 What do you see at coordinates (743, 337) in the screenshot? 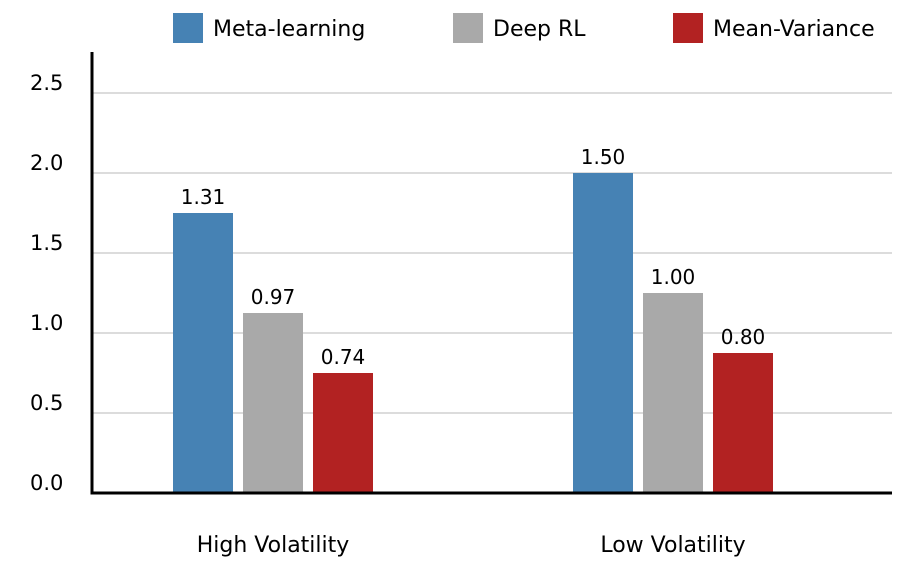
I see `data-label: 0.80` at bounding box center [743, 337].